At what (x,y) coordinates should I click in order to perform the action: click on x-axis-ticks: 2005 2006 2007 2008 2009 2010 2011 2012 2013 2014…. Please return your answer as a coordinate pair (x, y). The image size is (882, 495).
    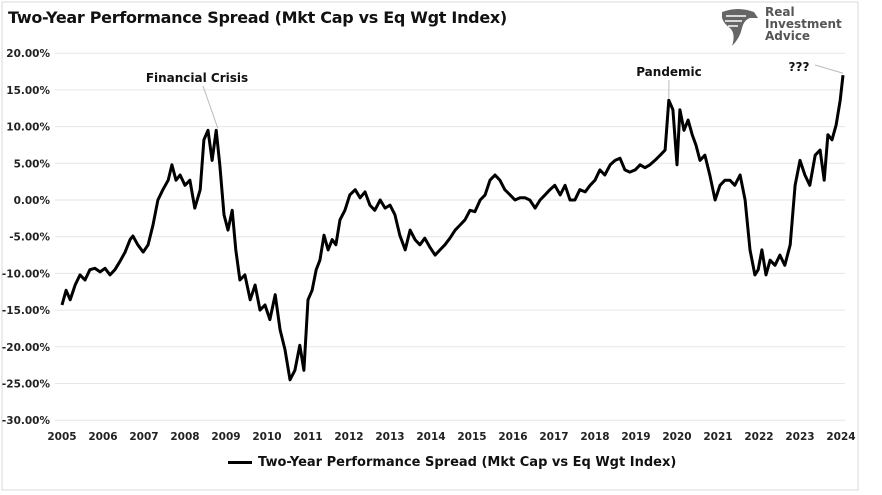
    Looking at the image, I should click on (451, 437).